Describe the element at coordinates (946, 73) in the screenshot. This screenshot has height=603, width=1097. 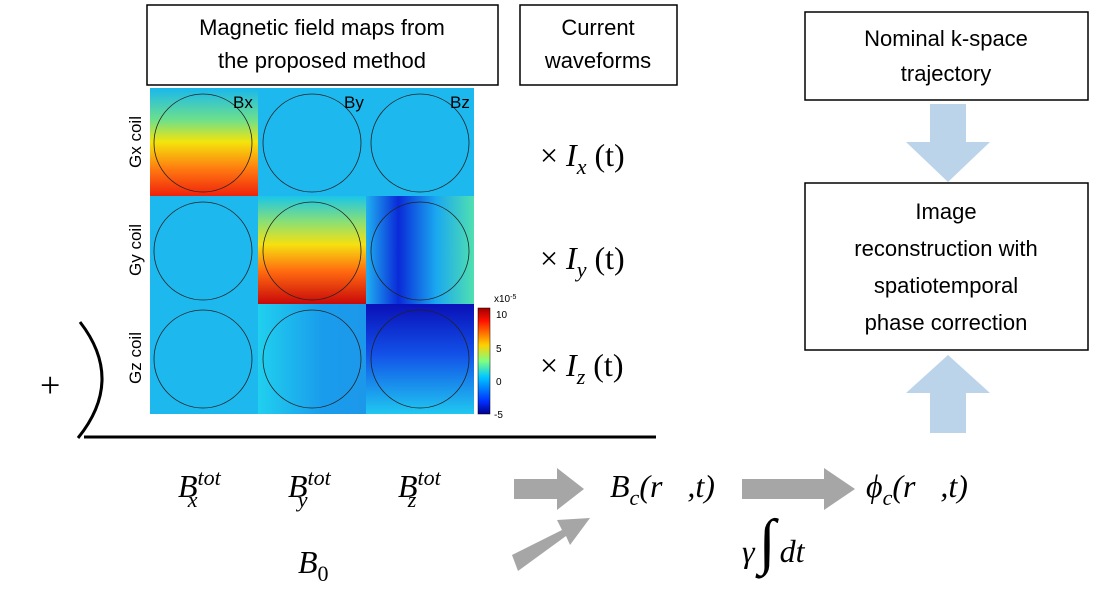
I see `box-text: trajectory` at that location.